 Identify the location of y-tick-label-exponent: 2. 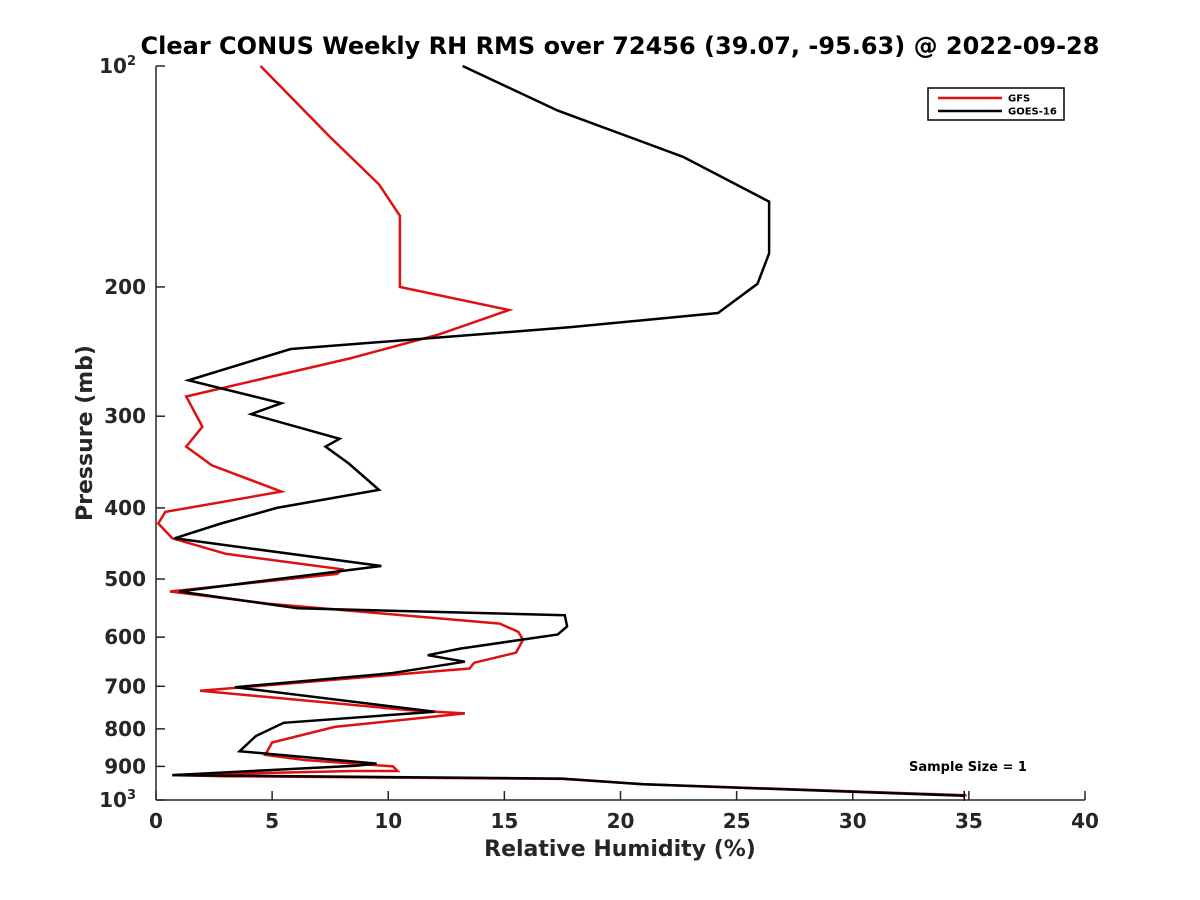
(131, 61).